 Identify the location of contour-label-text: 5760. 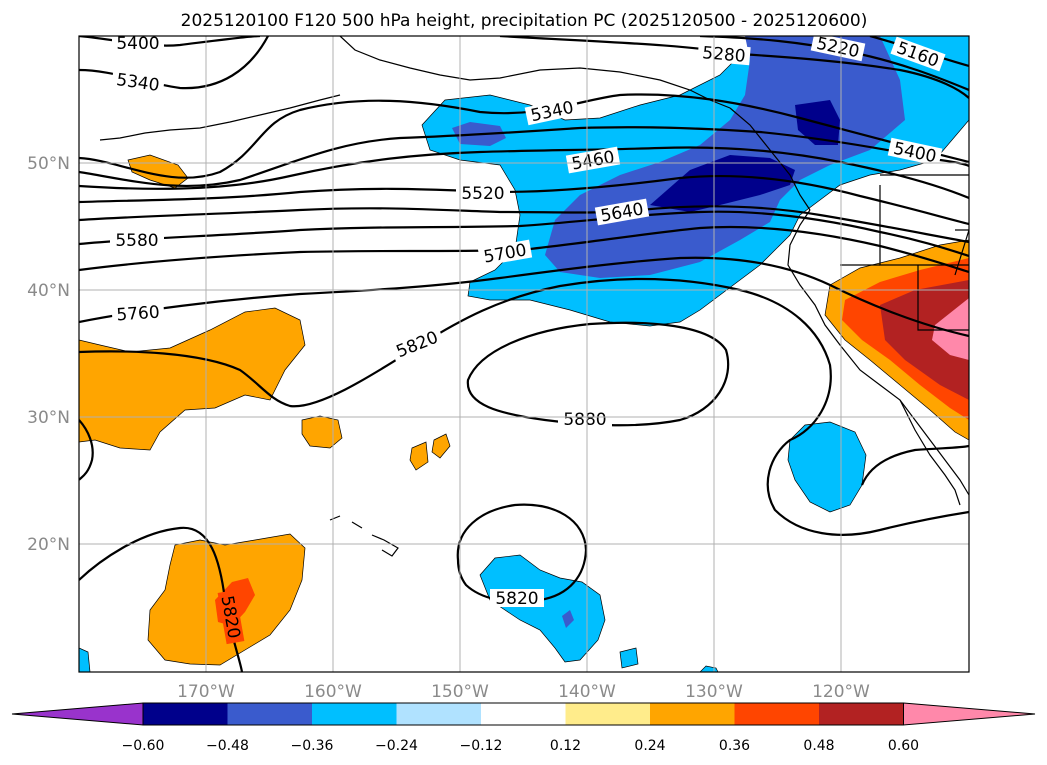
(138, 314).